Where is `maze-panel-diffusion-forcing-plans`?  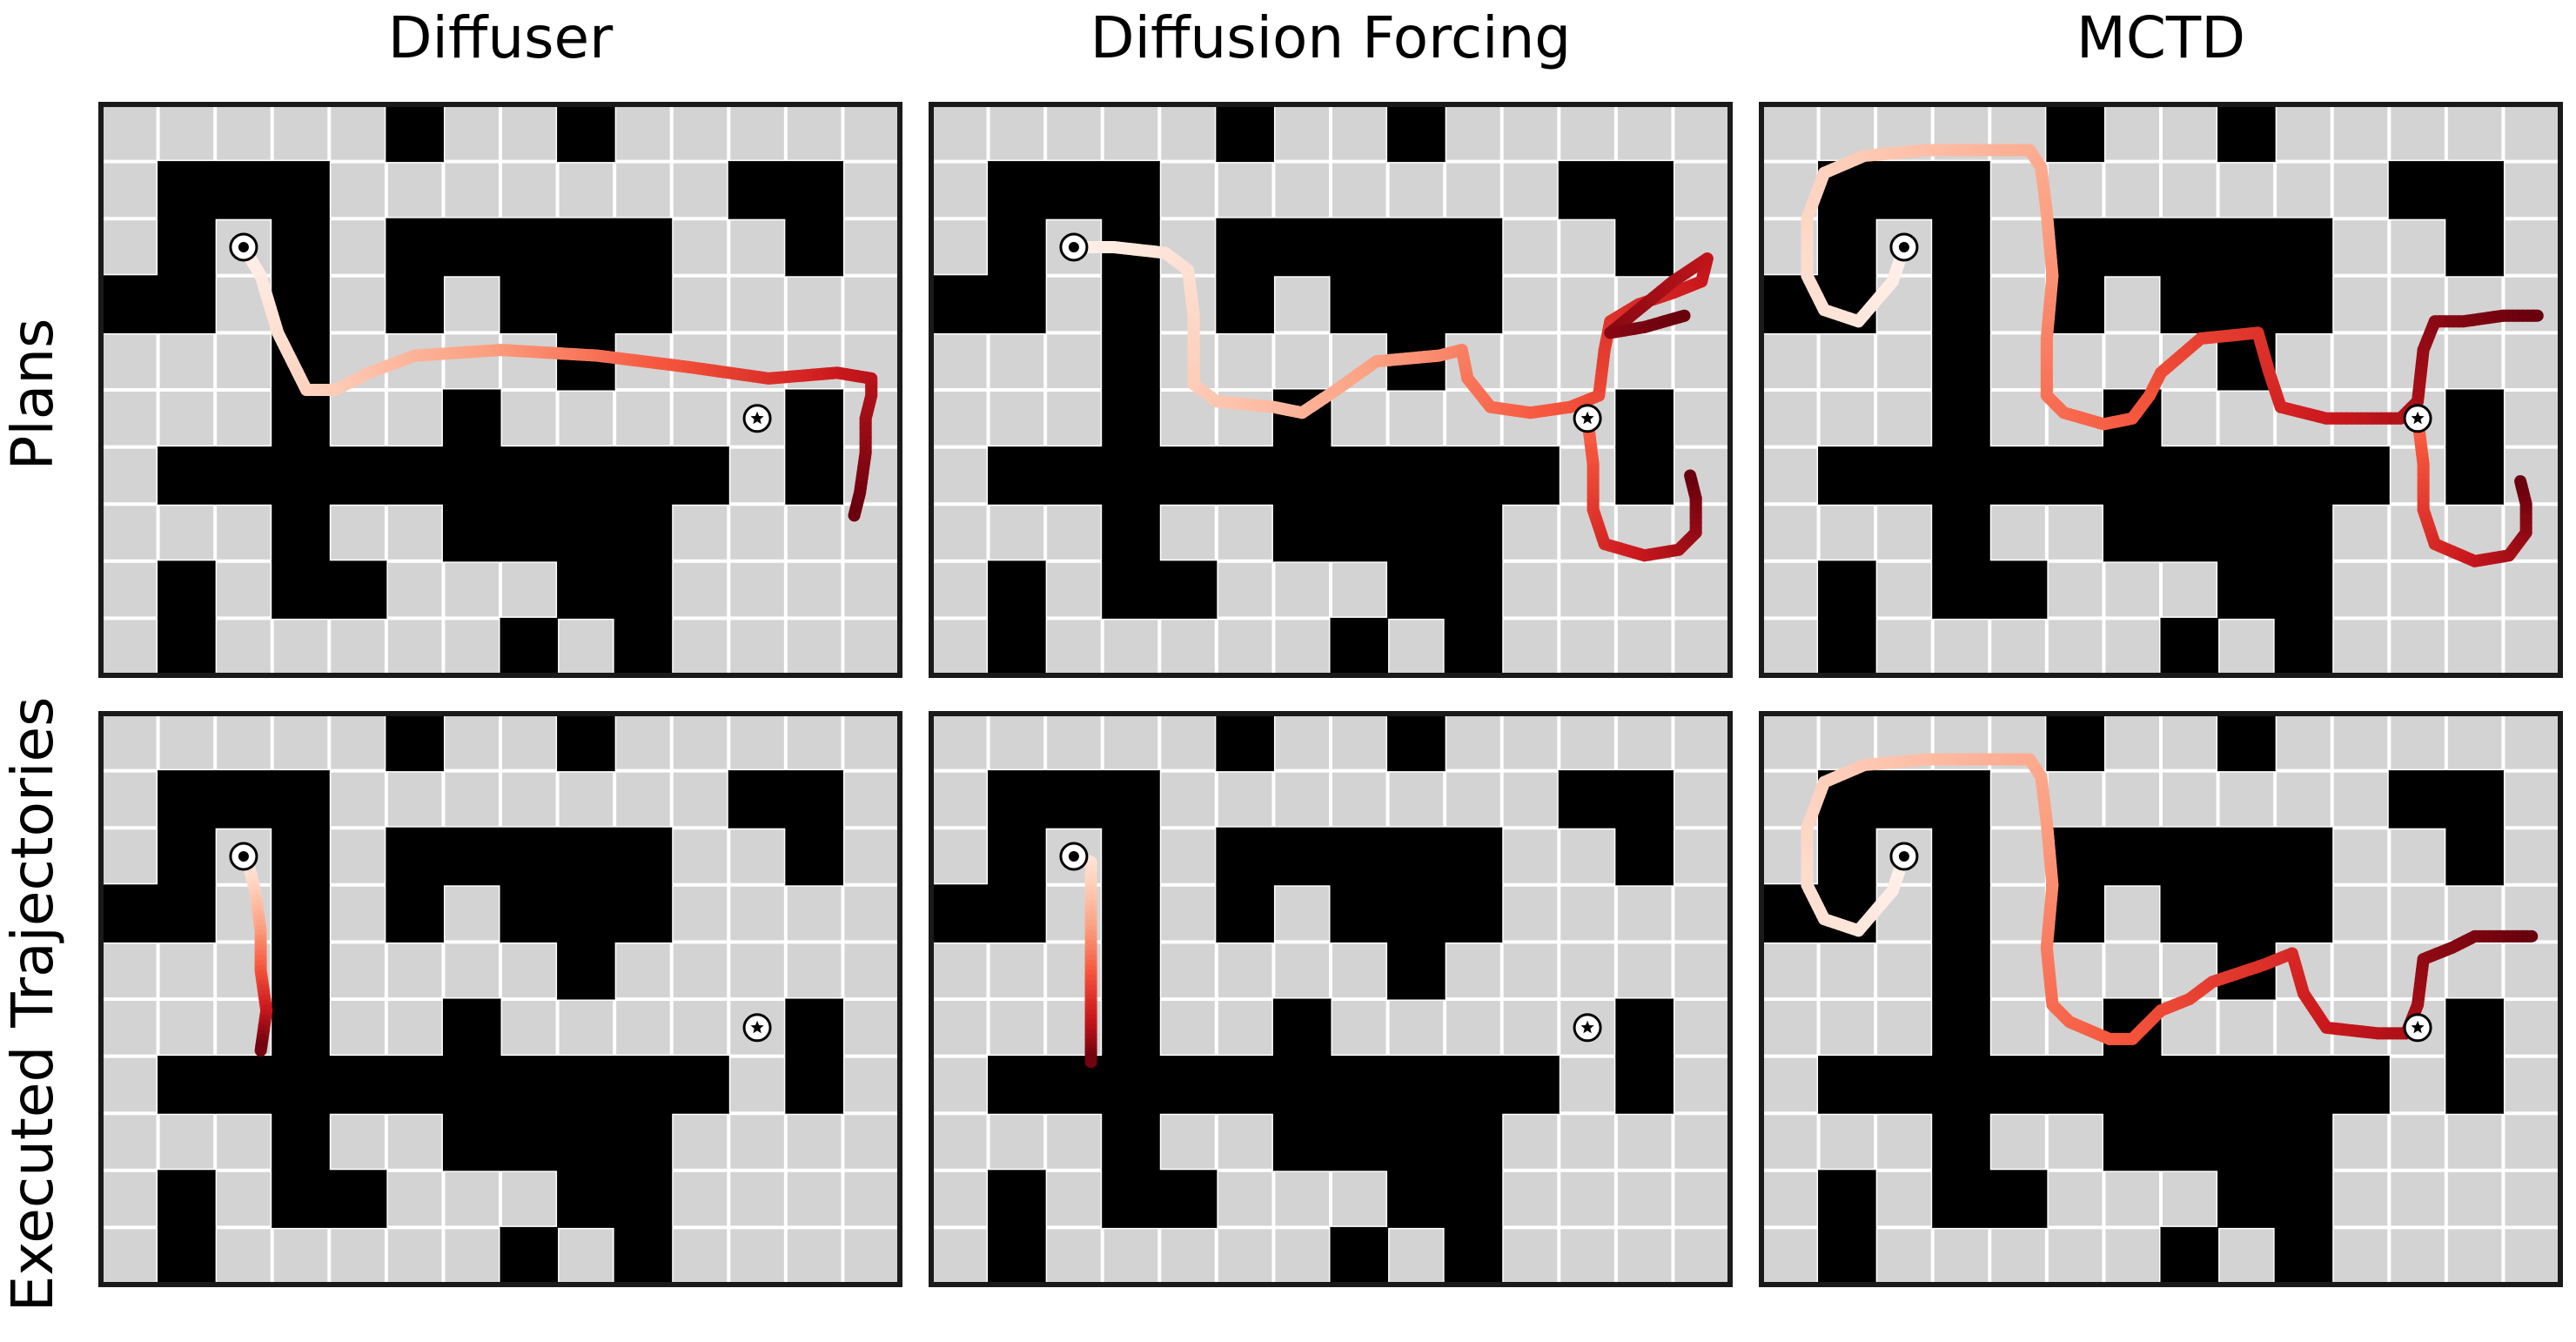
maze-panel-diffusion-forcing-plans is located at coordinates (1331, 390).